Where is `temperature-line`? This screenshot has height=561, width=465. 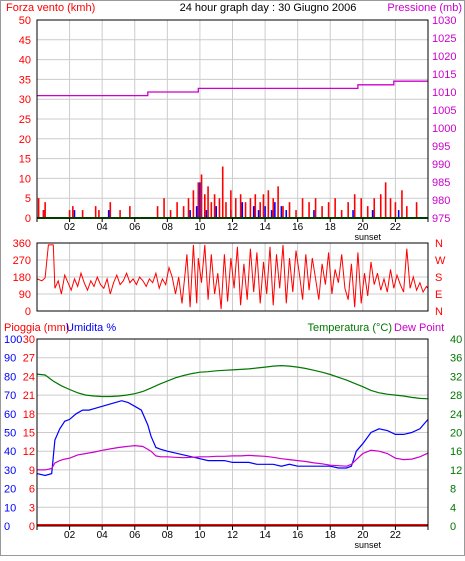
temperature-line is located at coordinates (232, 382).